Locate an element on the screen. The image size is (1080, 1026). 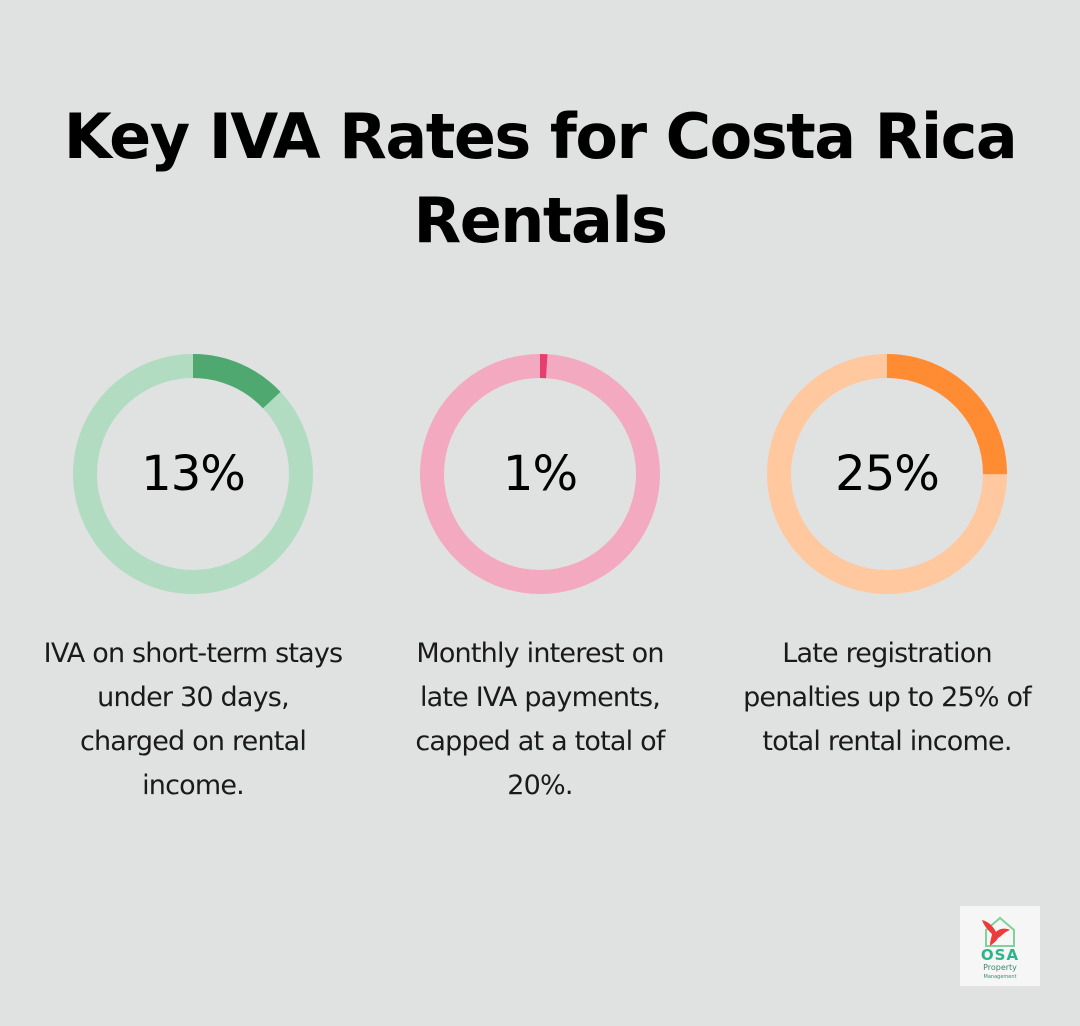
osa-logo: OSA Property Management is located at coordinates (1000, 946).